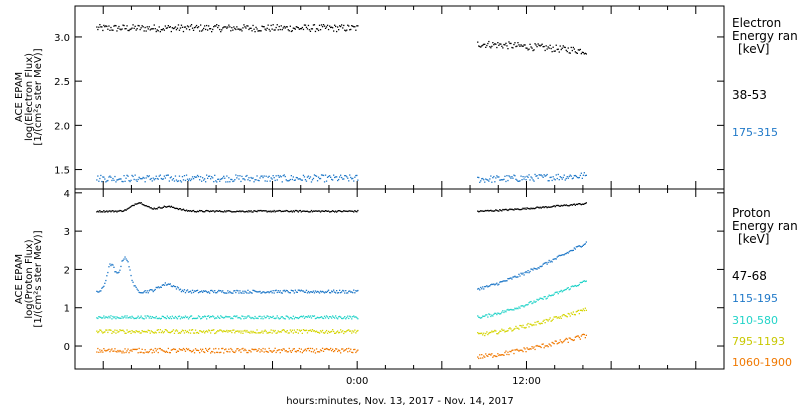  What do you see at coordinates (765, 36) in the screenshot?
I see `electron-legend-title-2: Energy ran` at bounding box center [765, 36].